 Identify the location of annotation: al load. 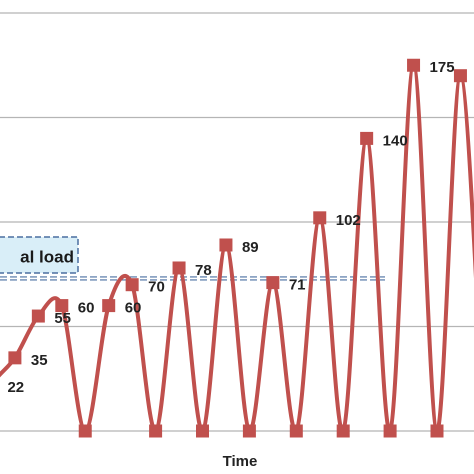
(47, 256).